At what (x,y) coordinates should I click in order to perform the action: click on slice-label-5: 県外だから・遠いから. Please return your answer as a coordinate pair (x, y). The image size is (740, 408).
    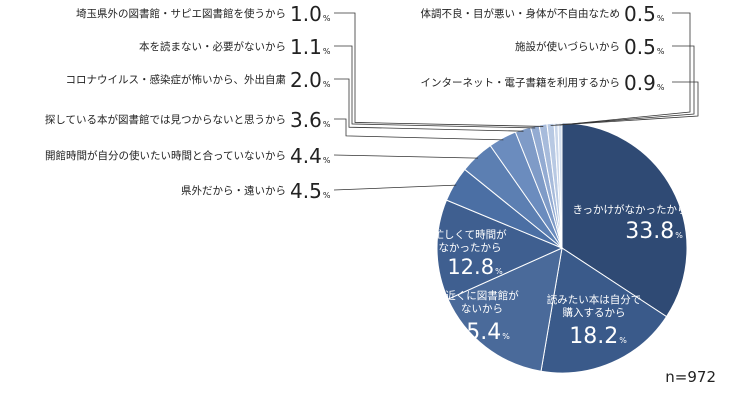
    Looking at the image, I should click on (233, 190).